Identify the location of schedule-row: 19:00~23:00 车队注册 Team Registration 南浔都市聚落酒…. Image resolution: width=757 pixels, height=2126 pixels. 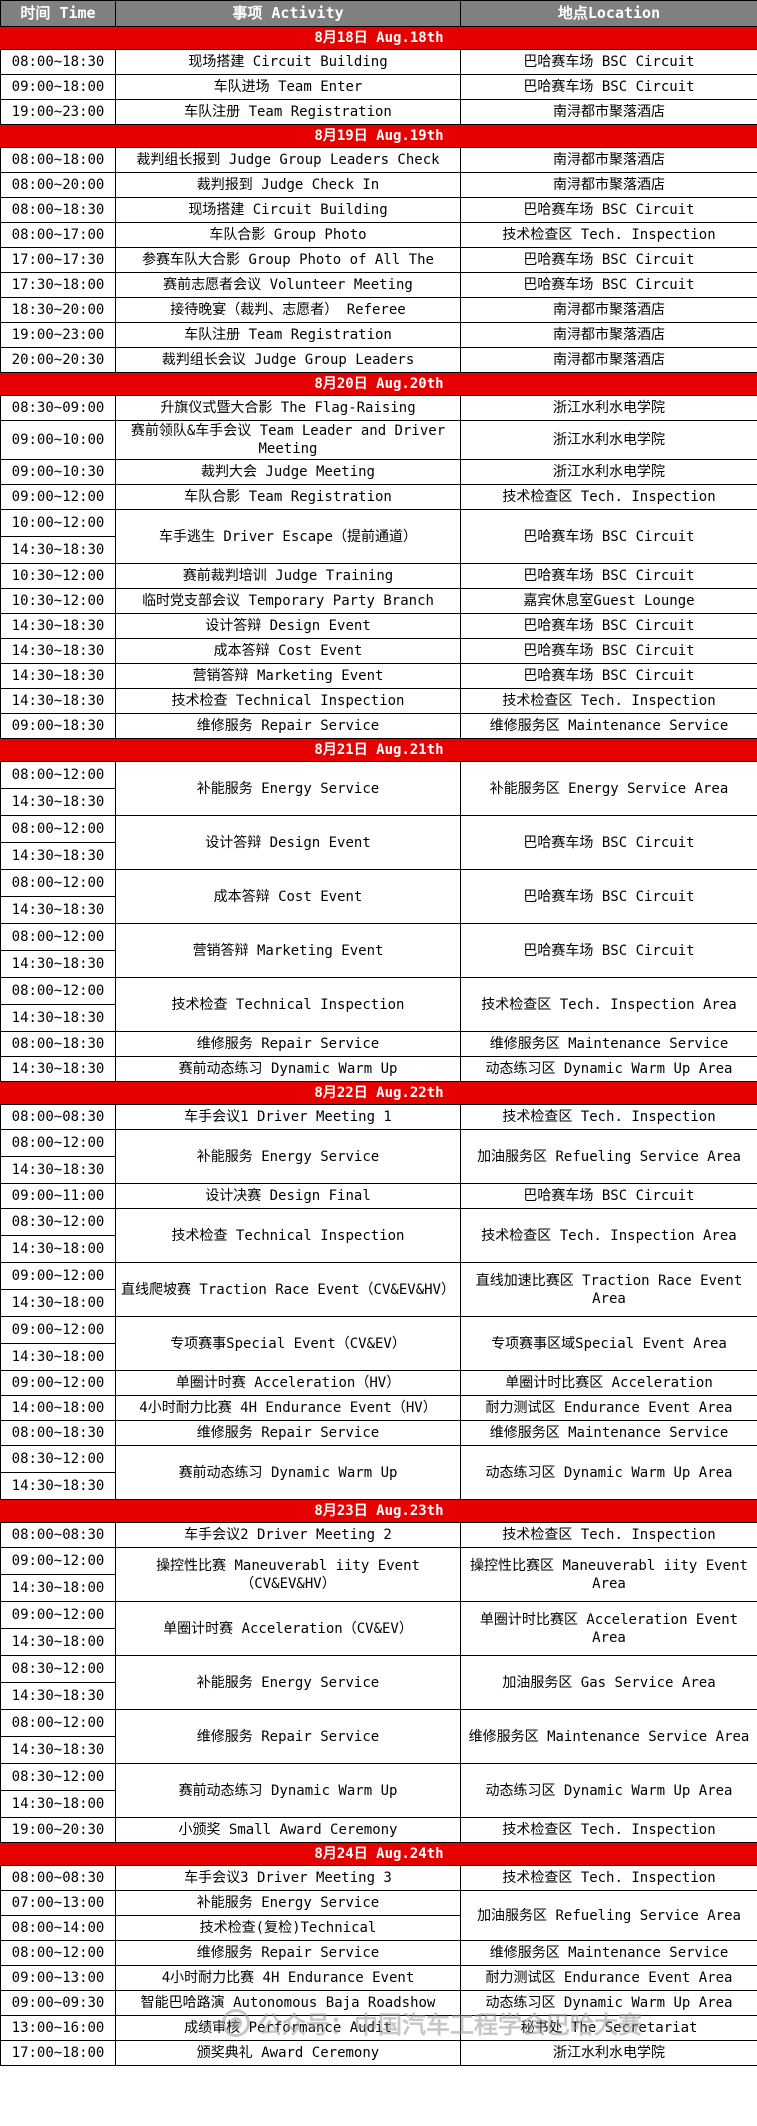
(378, 112).